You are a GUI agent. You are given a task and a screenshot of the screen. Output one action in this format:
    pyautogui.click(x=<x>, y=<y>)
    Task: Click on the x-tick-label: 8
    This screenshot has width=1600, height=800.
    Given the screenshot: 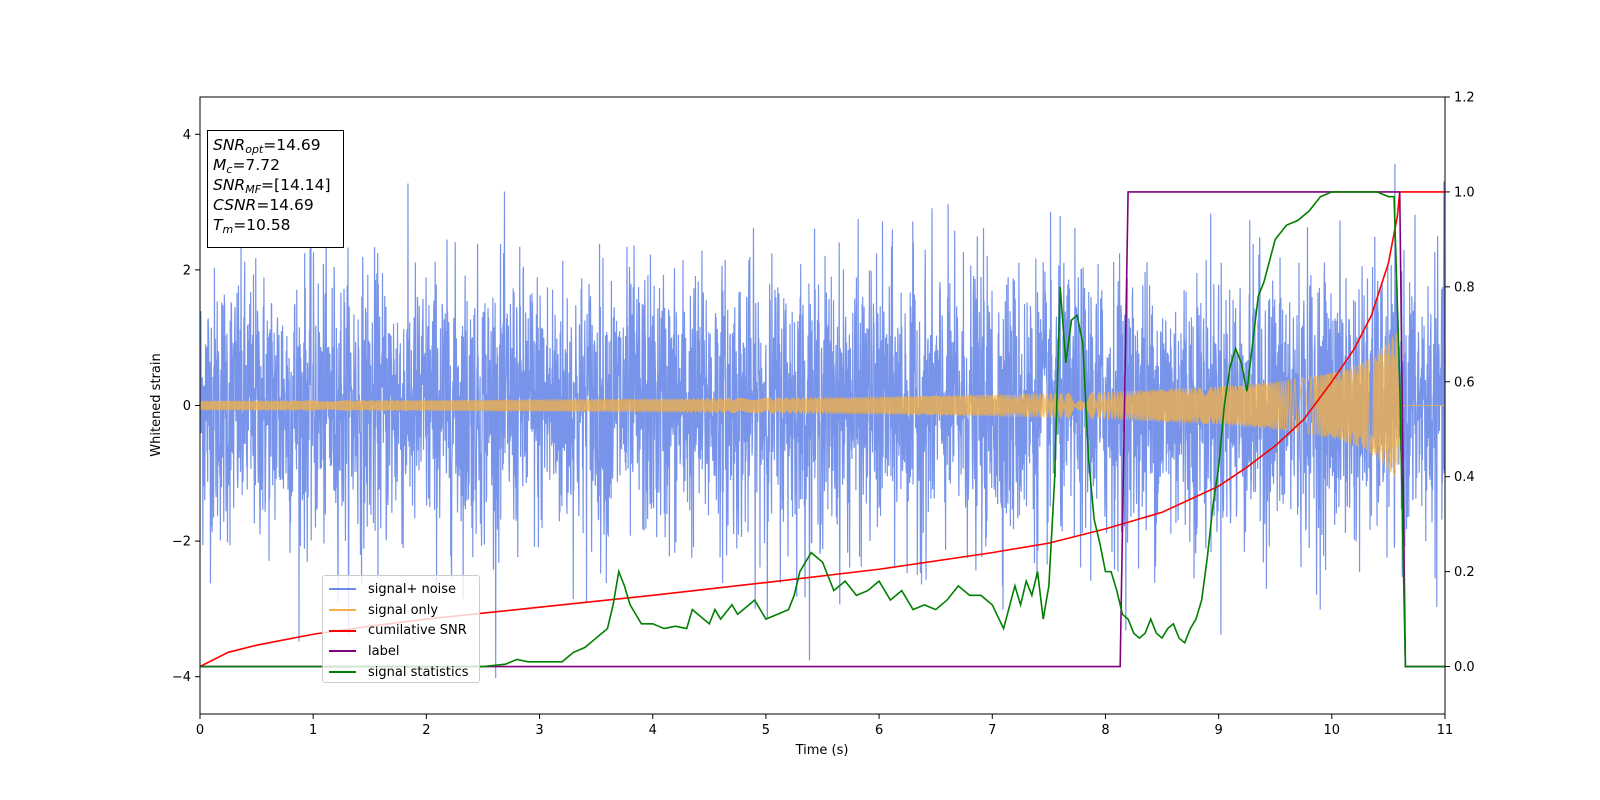 What is the action you would take?
    pyautogui.click(x=1105, y=730)
    